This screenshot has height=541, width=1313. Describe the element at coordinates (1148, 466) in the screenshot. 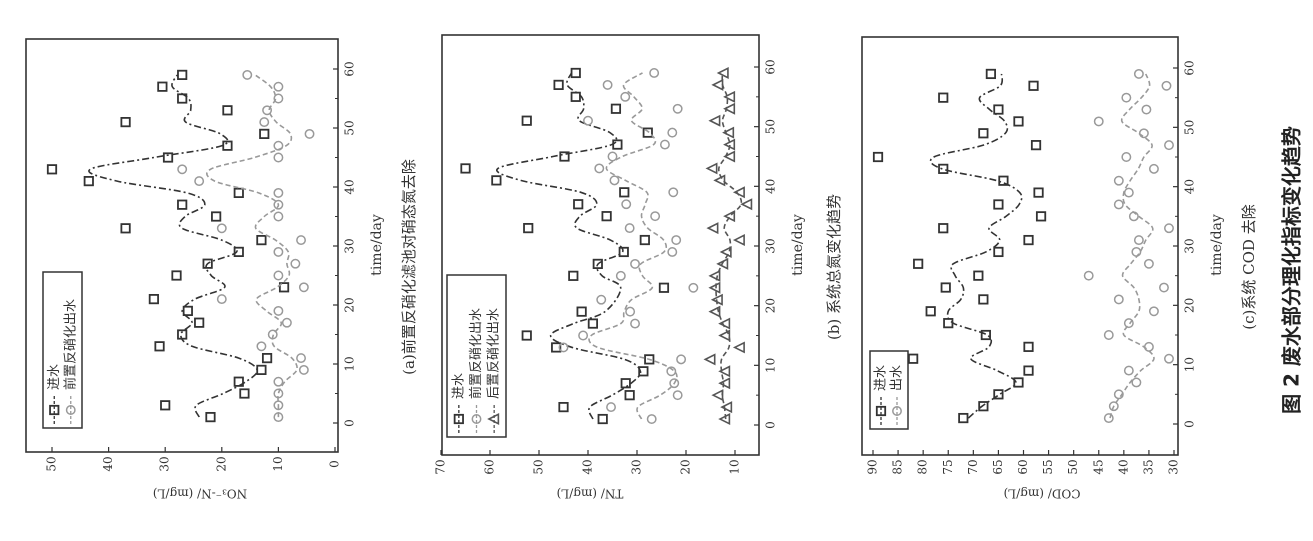

I see `y-tick-label: 35` at that location.